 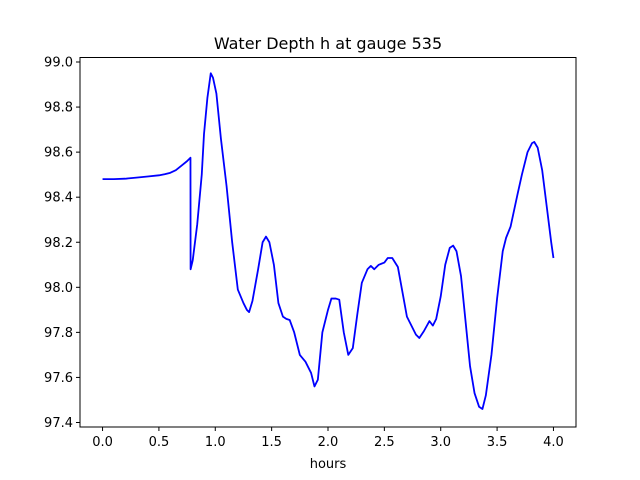 I want to click on y-tick-label: 98.0, so click(x=58, y=288).